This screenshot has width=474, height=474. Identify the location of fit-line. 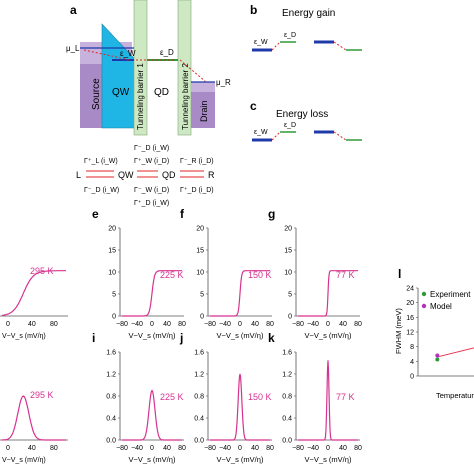
(455, 352).